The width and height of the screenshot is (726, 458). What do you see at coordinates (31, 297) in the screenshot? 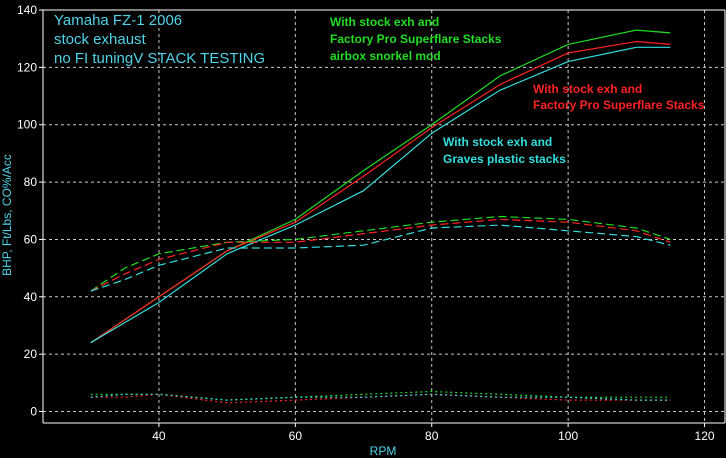
I see `y-tick-label: 40` at bounding box center [31, 297].